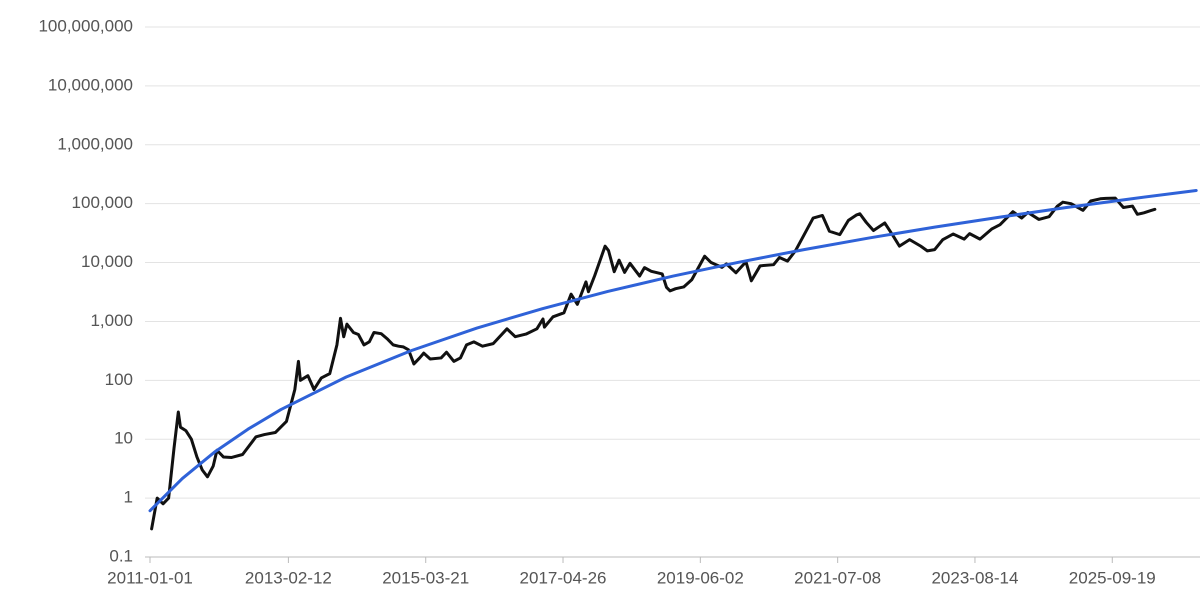 The width and height of the screenshot is (1200, 611). I want to click on y-tick-label: 100,000, so click(102, 202).